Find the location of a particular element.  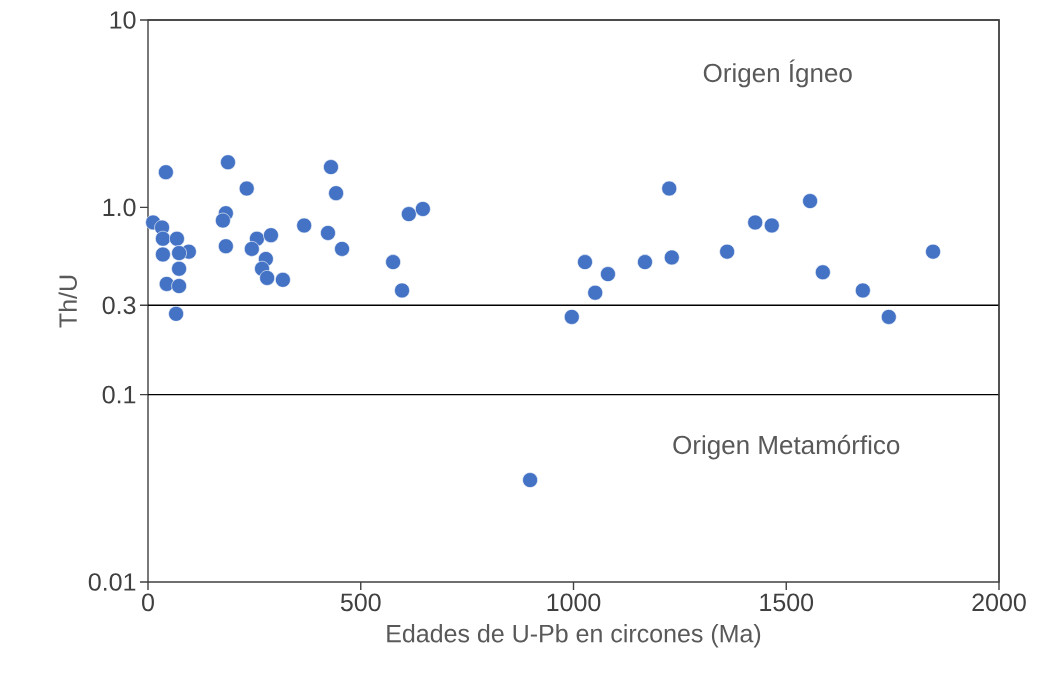

y-tick-label: 10 is located at coordinates (123, 20).